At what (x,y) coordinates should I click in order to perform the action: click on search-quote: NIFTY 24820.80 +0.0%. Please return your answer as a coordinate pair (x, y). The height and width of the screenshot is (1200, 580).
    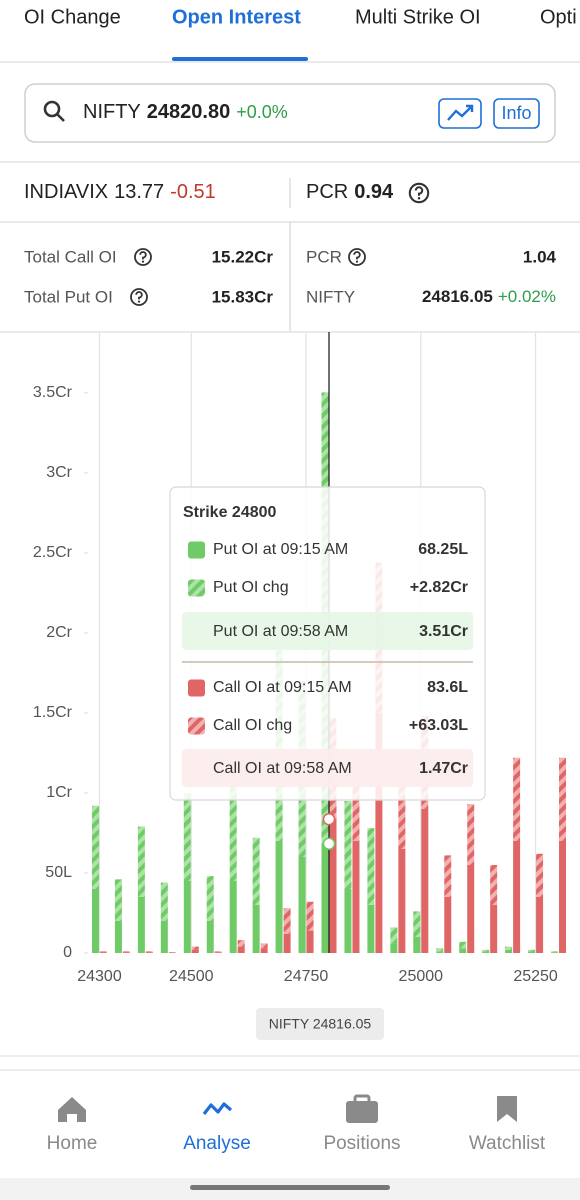
    Looking at the image, I should click on (185, 112).